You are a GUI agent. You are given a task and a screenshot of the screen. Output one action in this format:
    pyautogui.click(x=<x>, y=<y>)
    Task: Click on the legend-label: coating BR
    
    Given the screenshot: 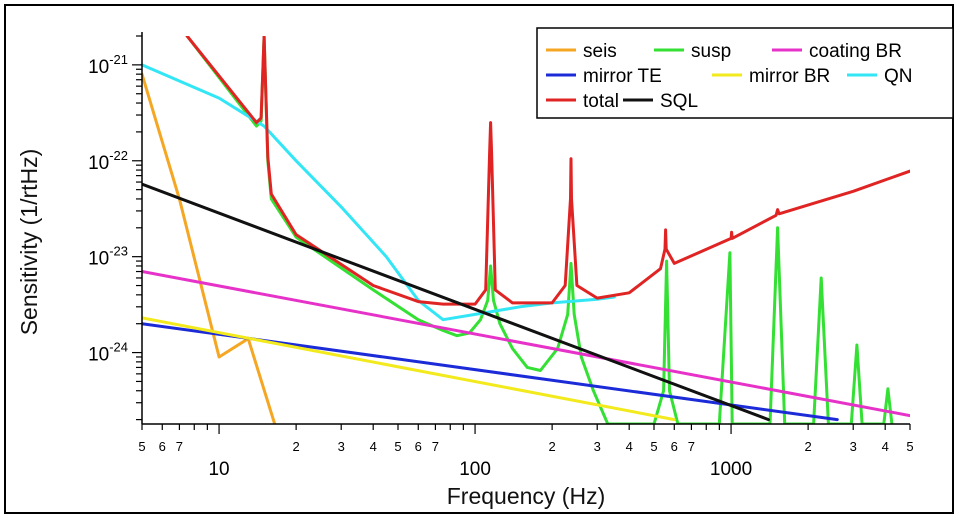 What is the action you would take?
    pyautogui.click(x=855, y=51)
    